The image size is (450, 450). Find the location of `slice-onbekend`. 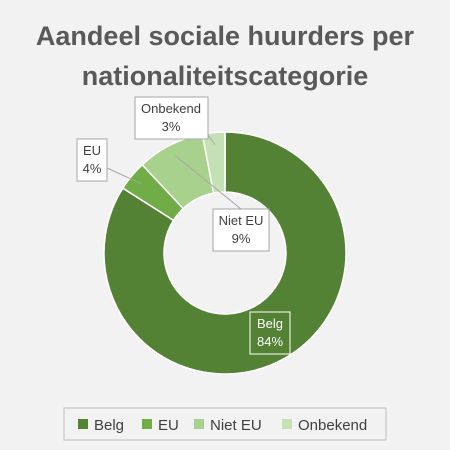

slice-onbekend is located at coordinates (213, 162).